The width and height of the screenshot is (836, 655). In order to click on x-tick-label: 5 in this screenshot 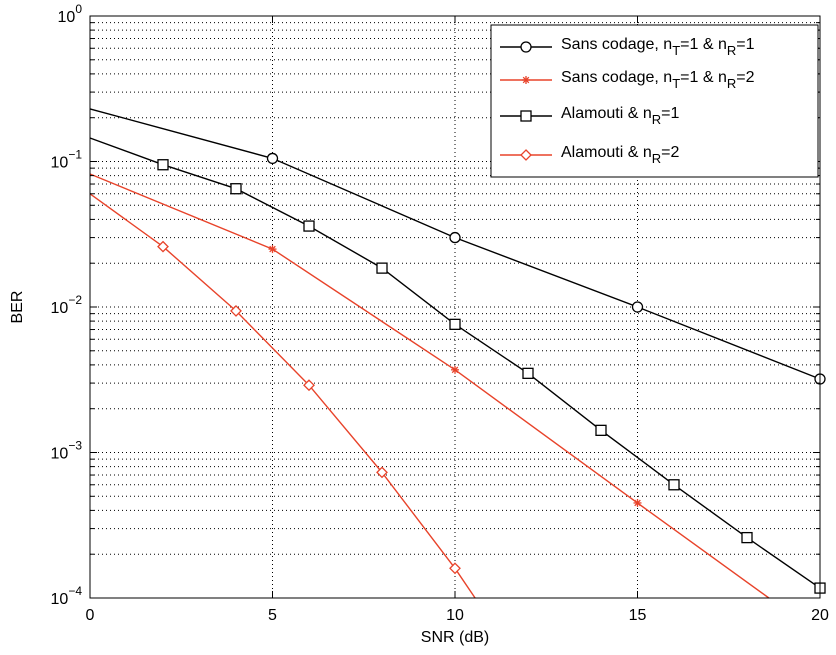, I will do `click(272, 615)`.